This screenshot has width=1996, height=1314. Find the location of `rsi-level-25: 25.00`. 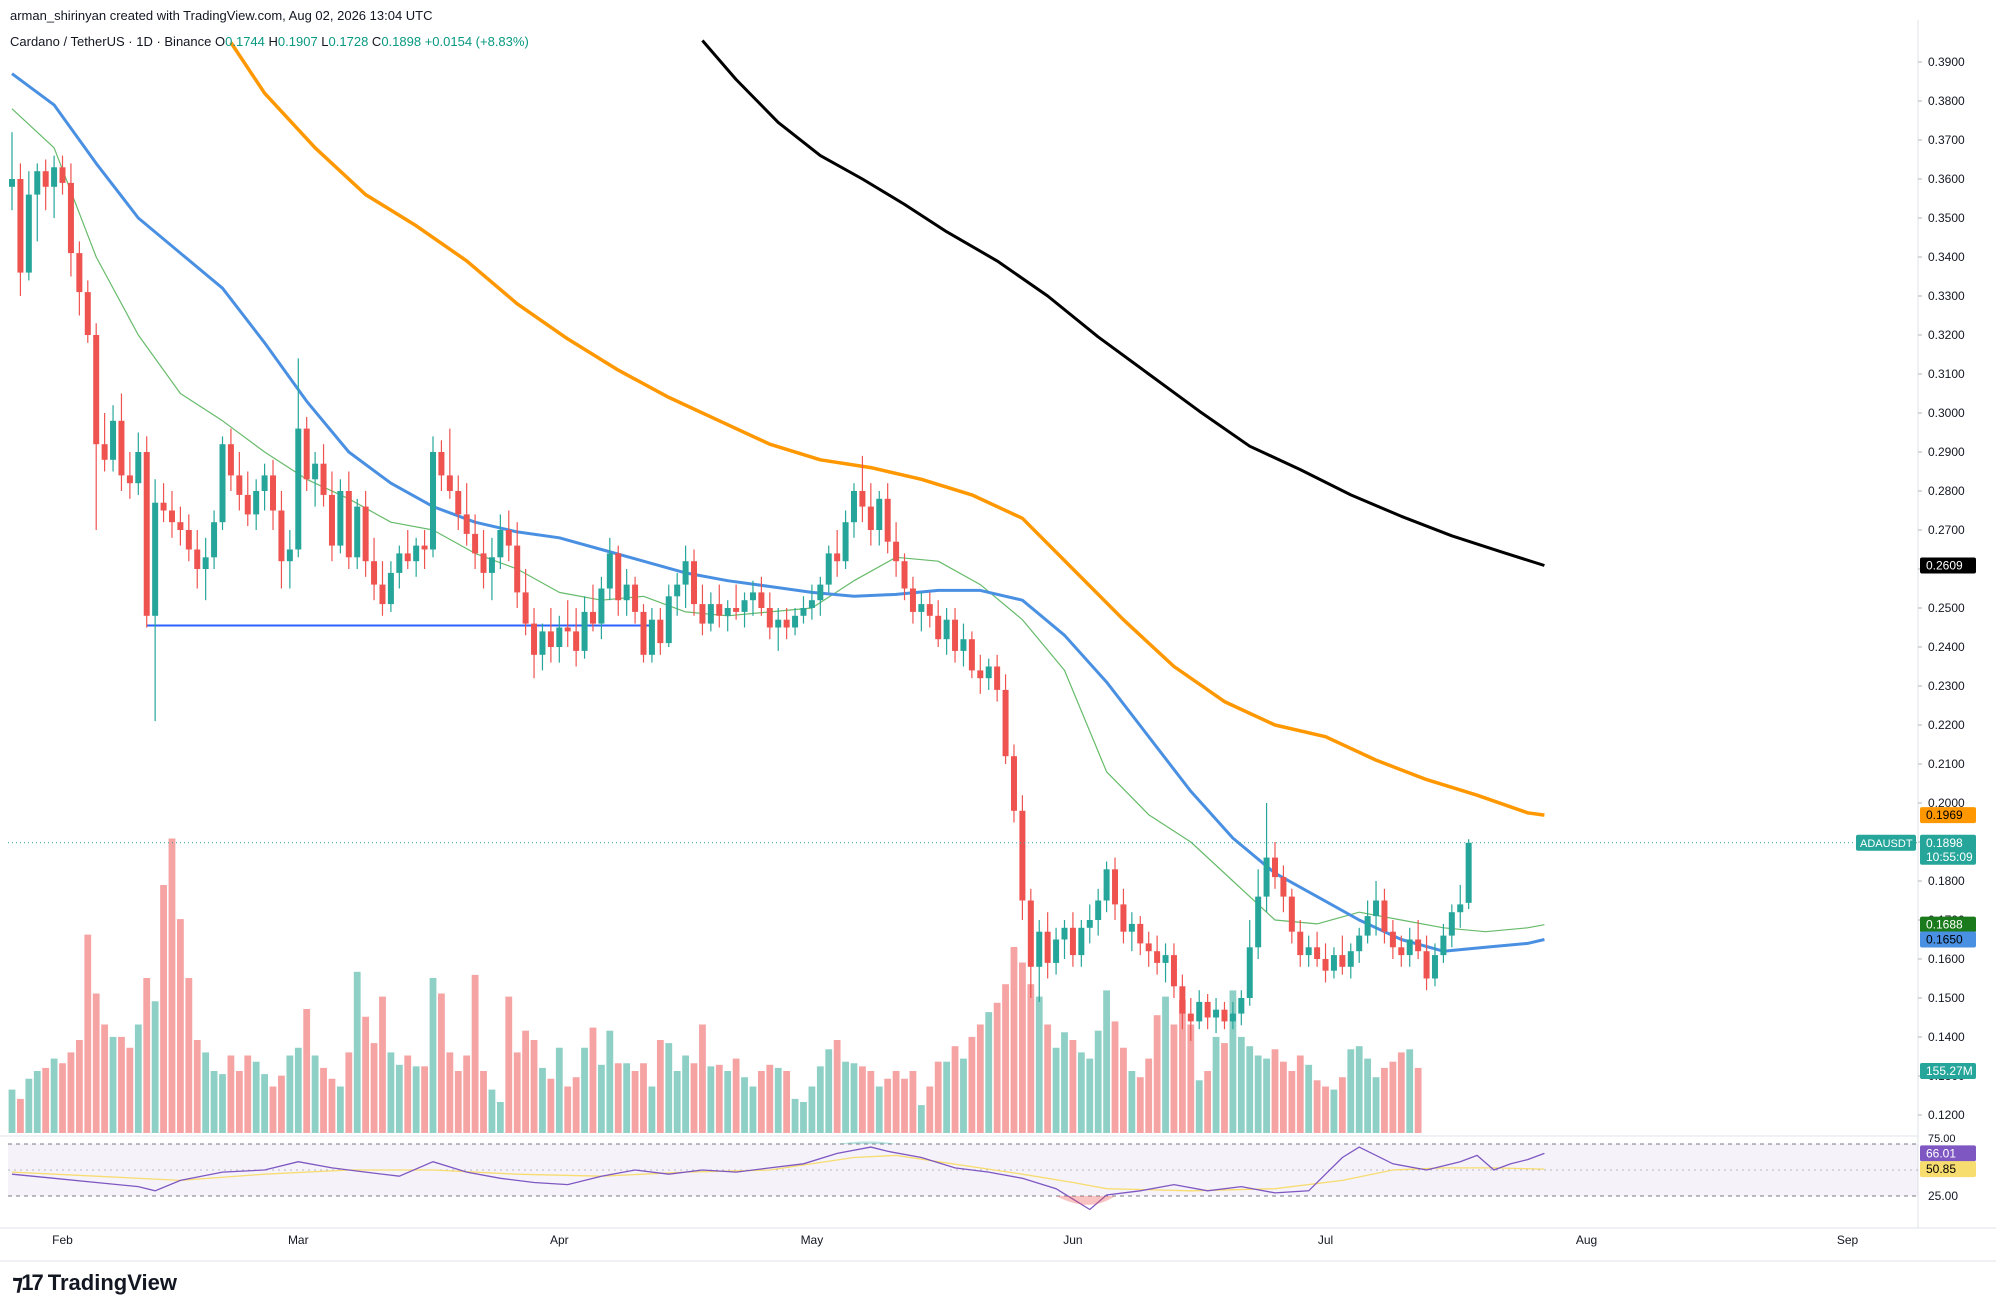

rsi-level-25: 25.00 is located at coordinates (1943, 1196).